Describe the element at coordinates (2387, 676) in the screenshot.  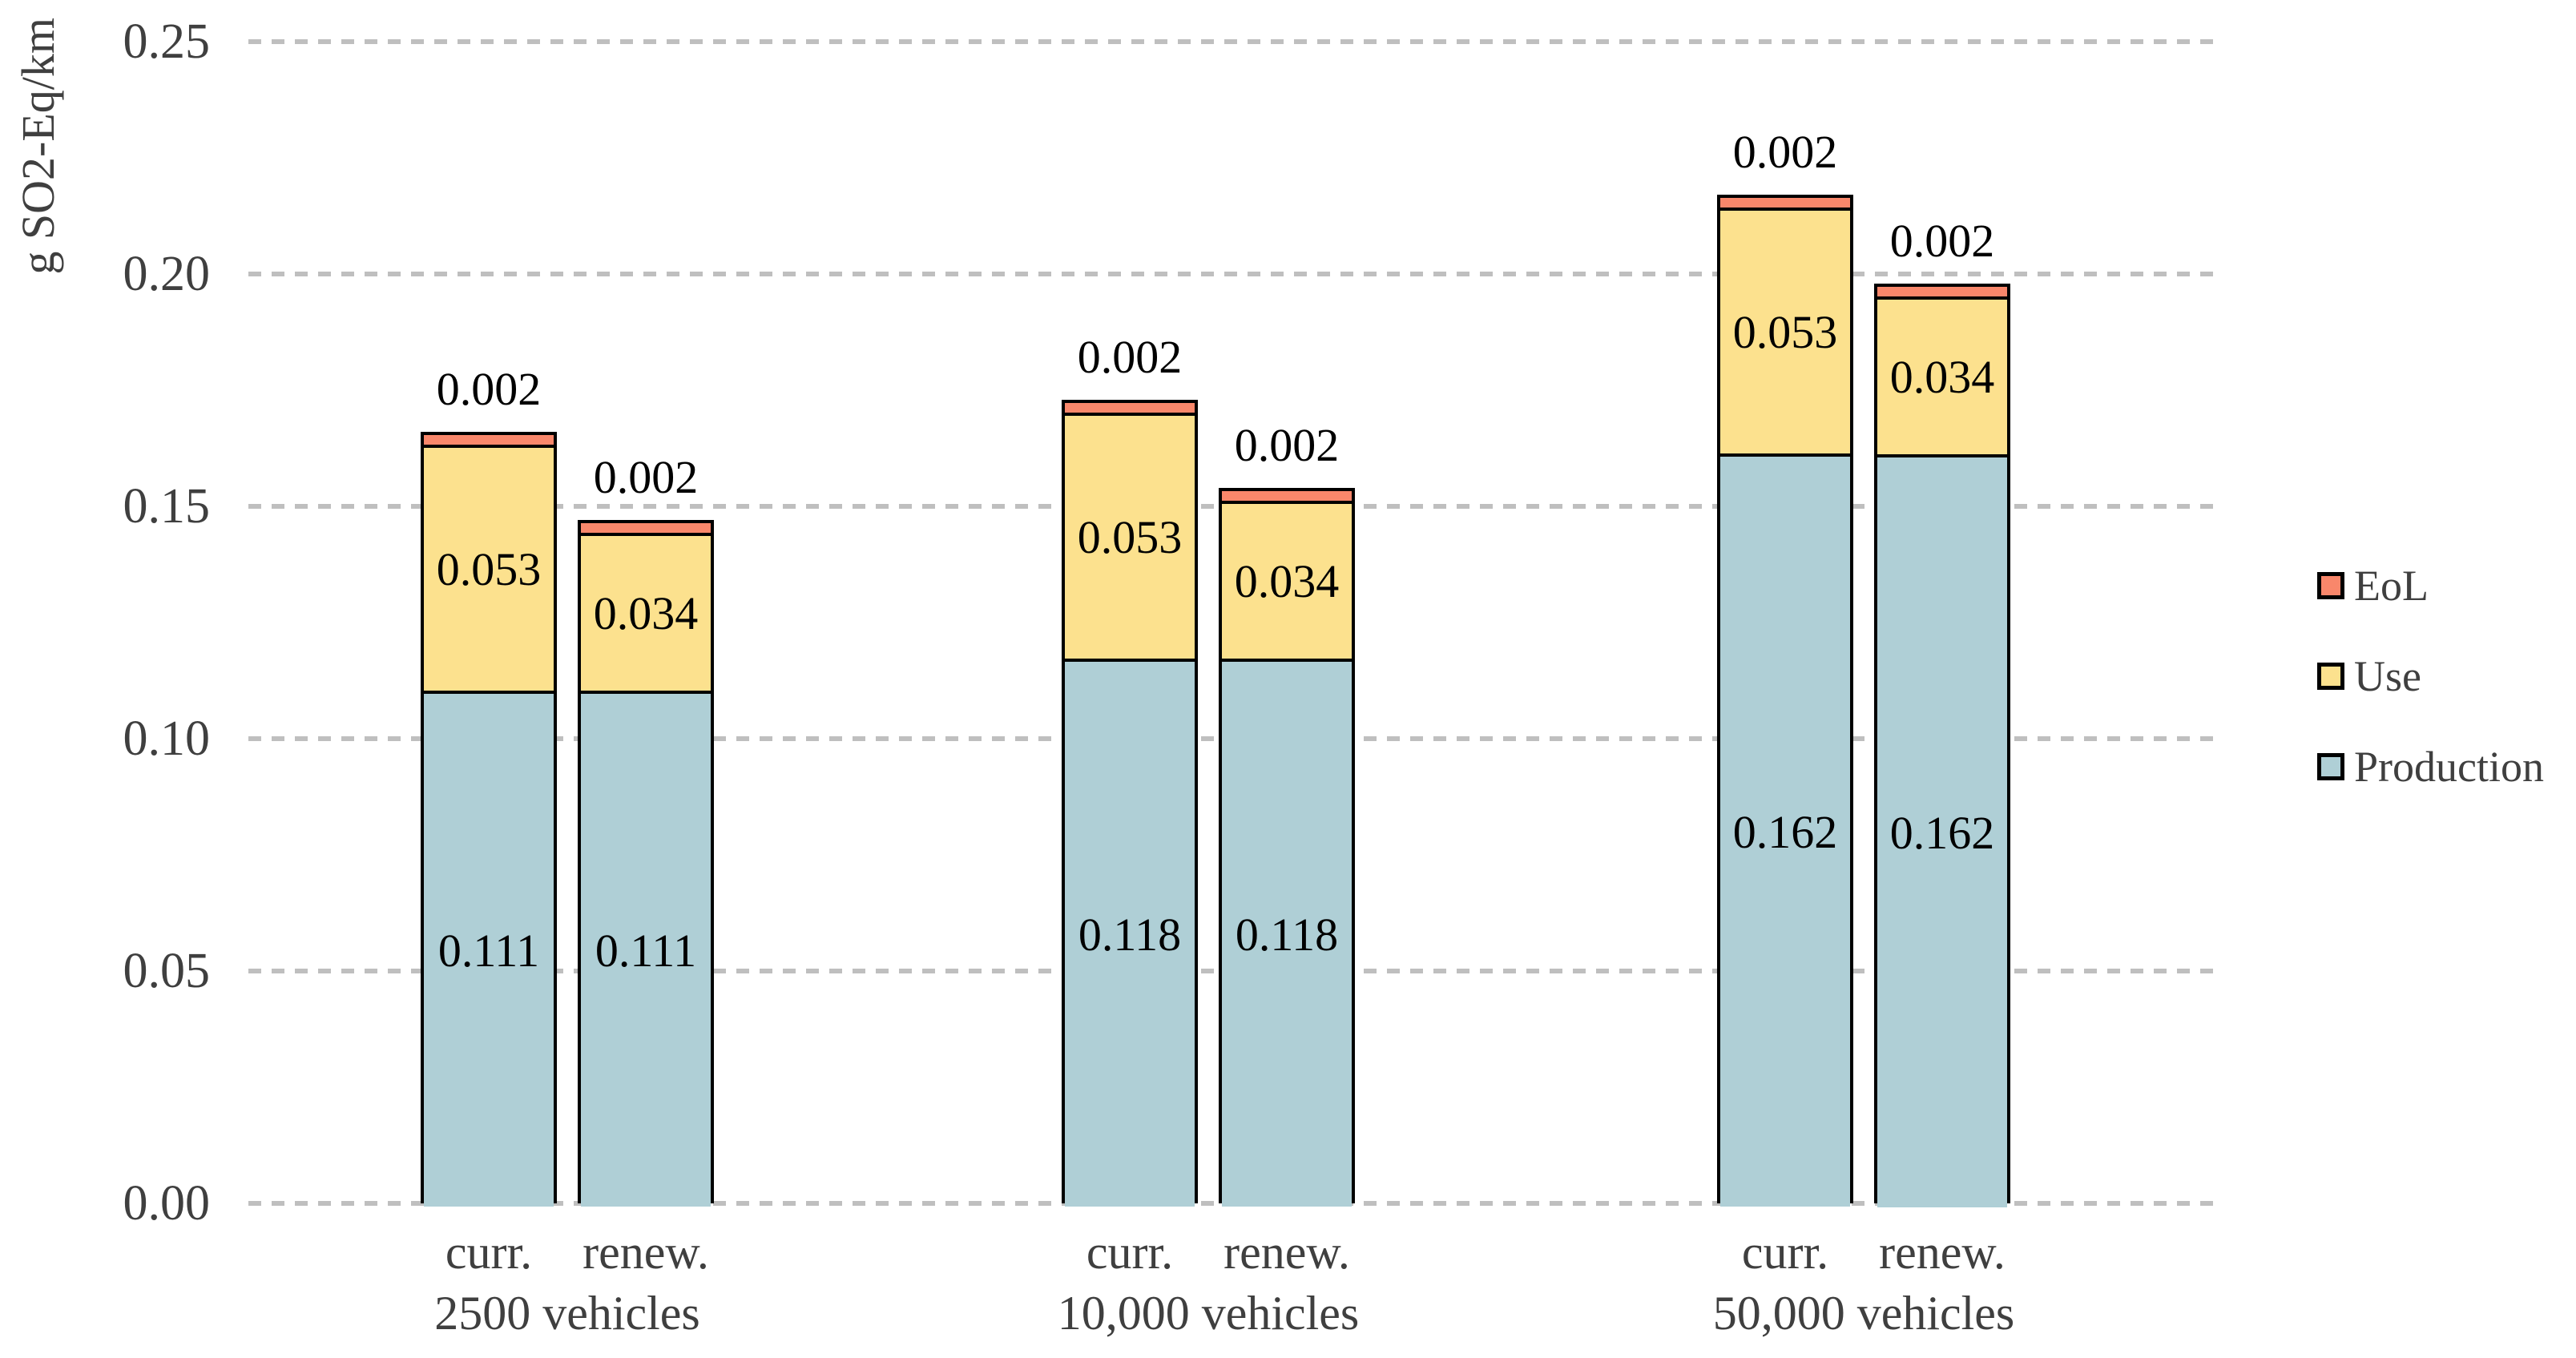
I see `legend-label-use: Use` at that location.